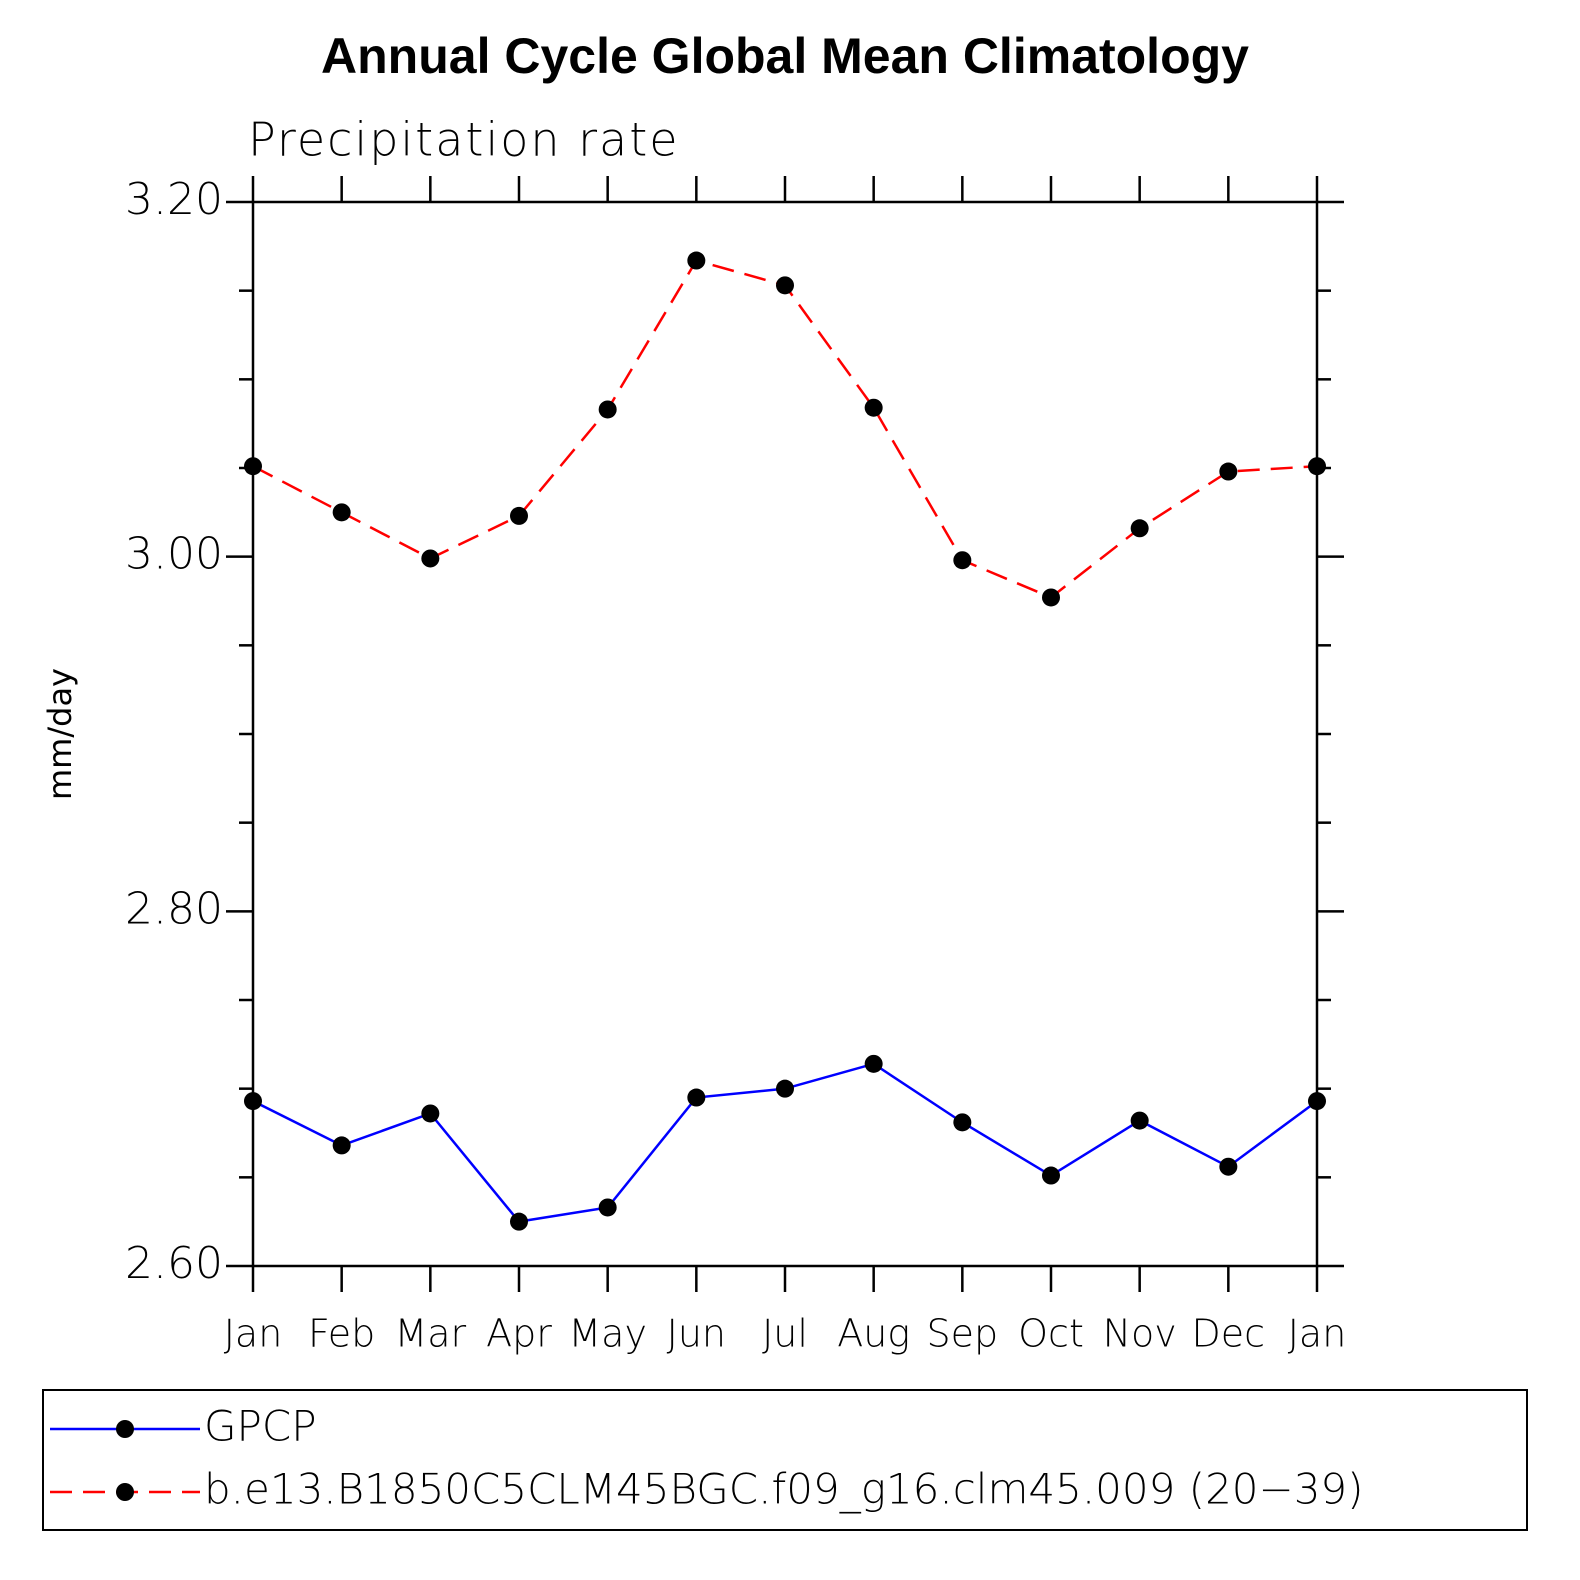  Describe the element at coordinates (785, 56) in the screenshot. I see `chart-title: Annual Cycle Global Mean Climatology` at that location.